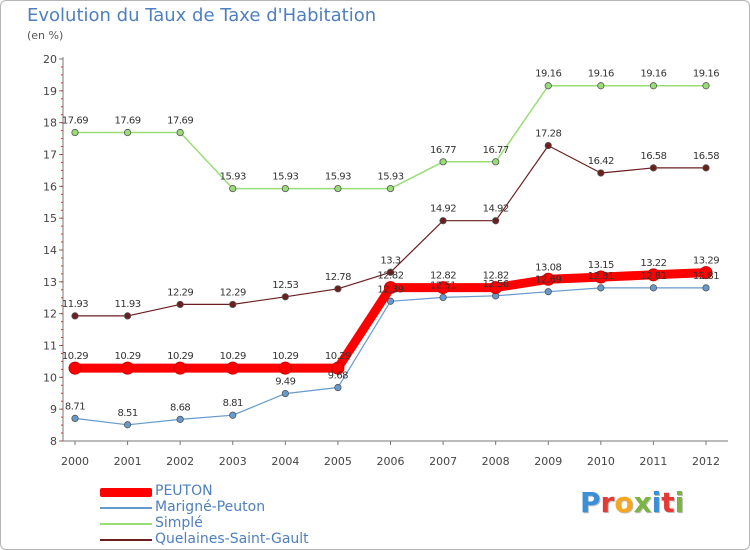 This screenshot has width=750, height=550. Describe the element at coordinates (75, 406) in the screenshot. I see `data-label-marigne-peuton: 8.71` at that location.